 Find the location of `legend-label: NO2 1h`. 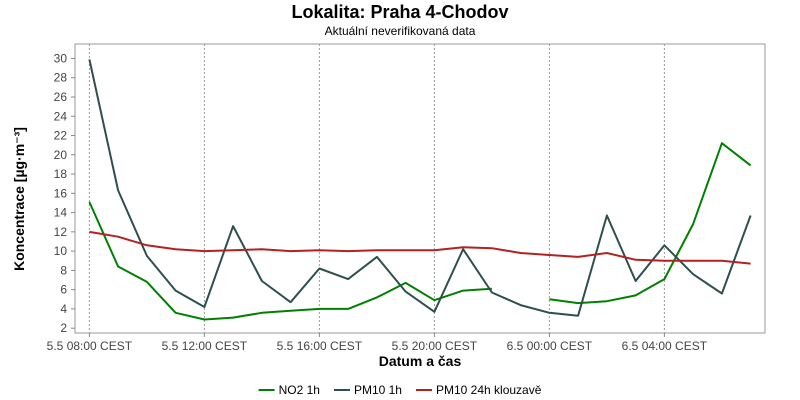

legend-label: NO2 1h is located at coordinates (299, 390).